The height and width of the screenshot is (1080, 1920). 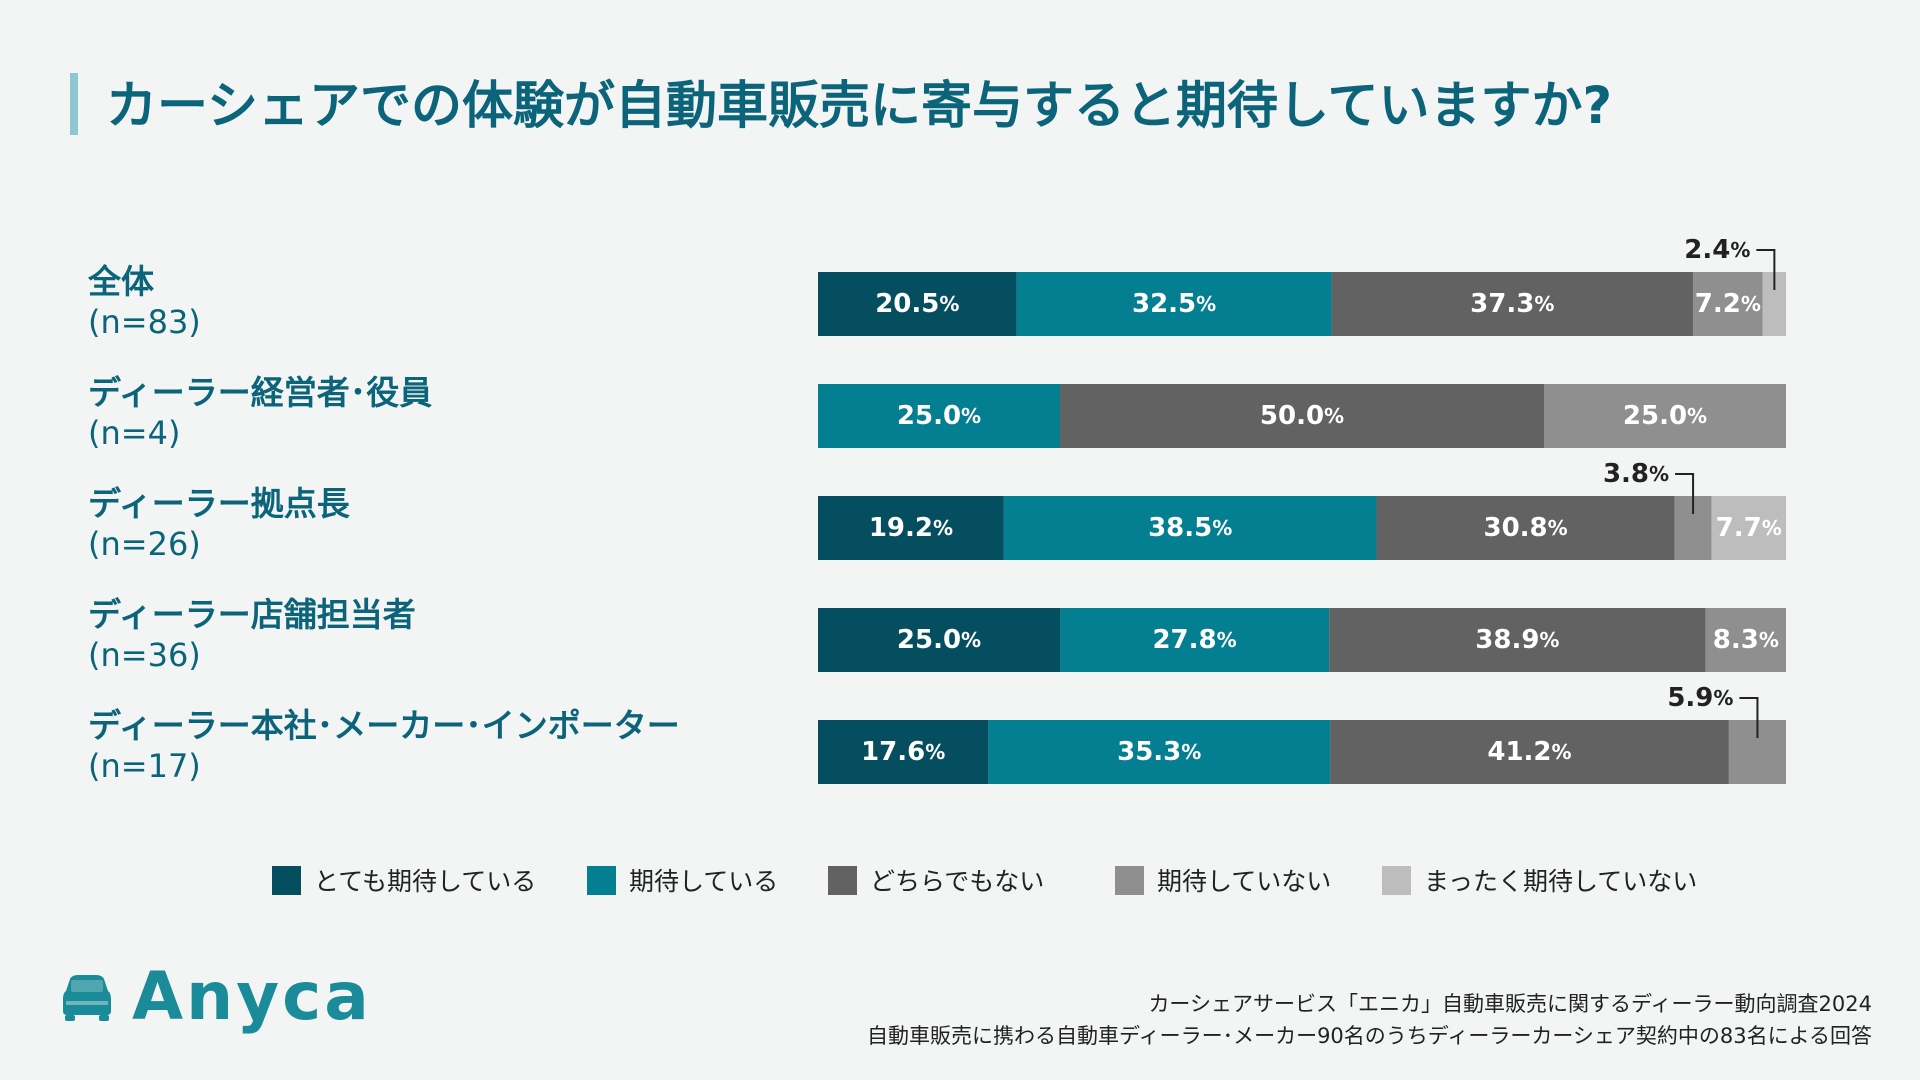 I want to click on bar-value-label-r0-s3: 7.2%, so click(x=1728, y=304).